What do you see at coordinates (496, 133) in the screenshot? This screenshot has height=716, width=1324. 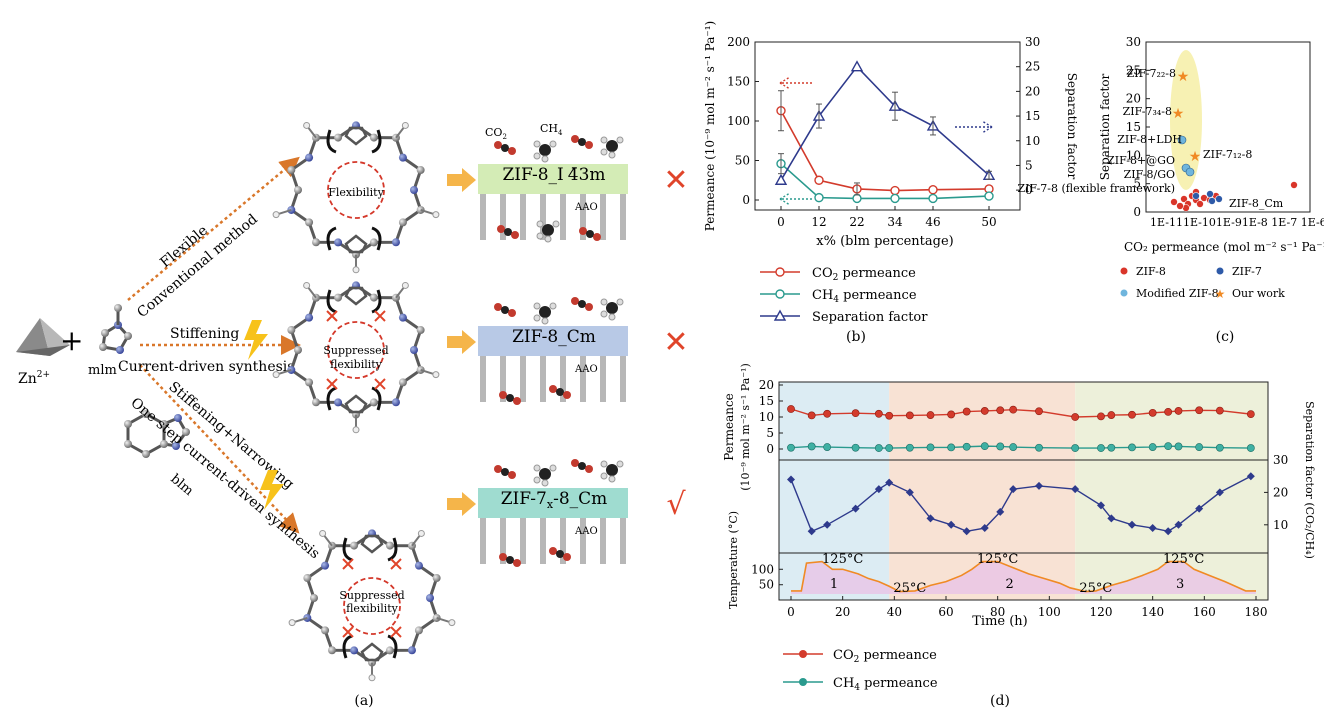 I see `co2-label: CO2` at bounding box center [496, 133].